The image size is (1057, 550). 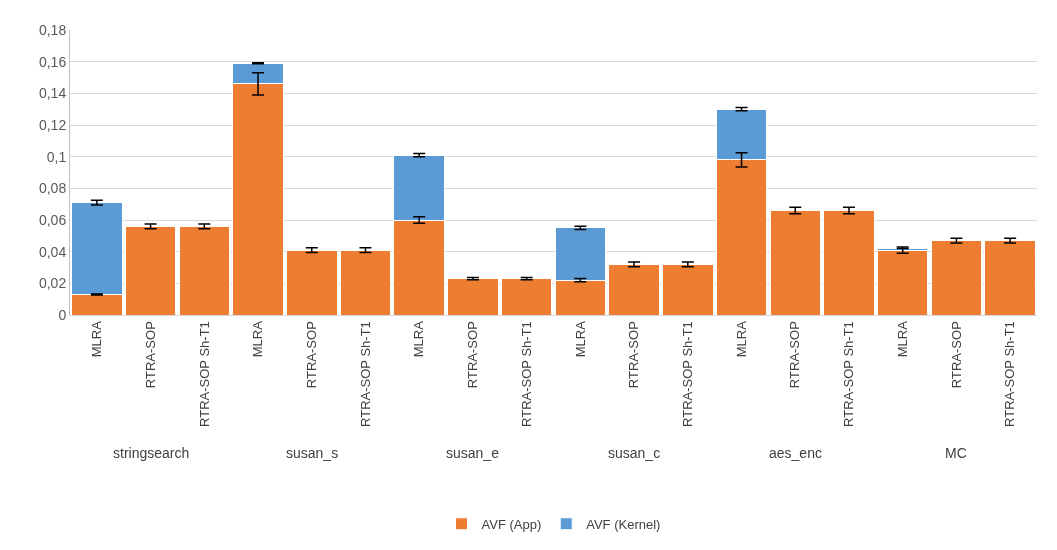 I want to click on legend-label: AVF (App), so click(x=511, y=524).